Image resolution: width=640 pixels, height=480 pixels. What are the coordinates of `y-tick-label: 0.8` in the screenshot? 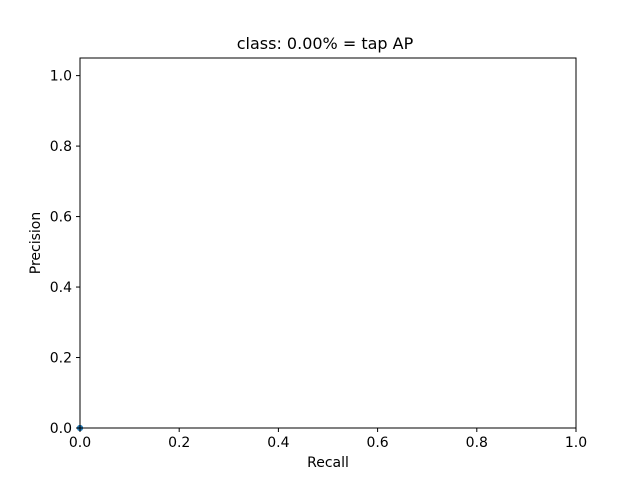 It's located at (61, 147).